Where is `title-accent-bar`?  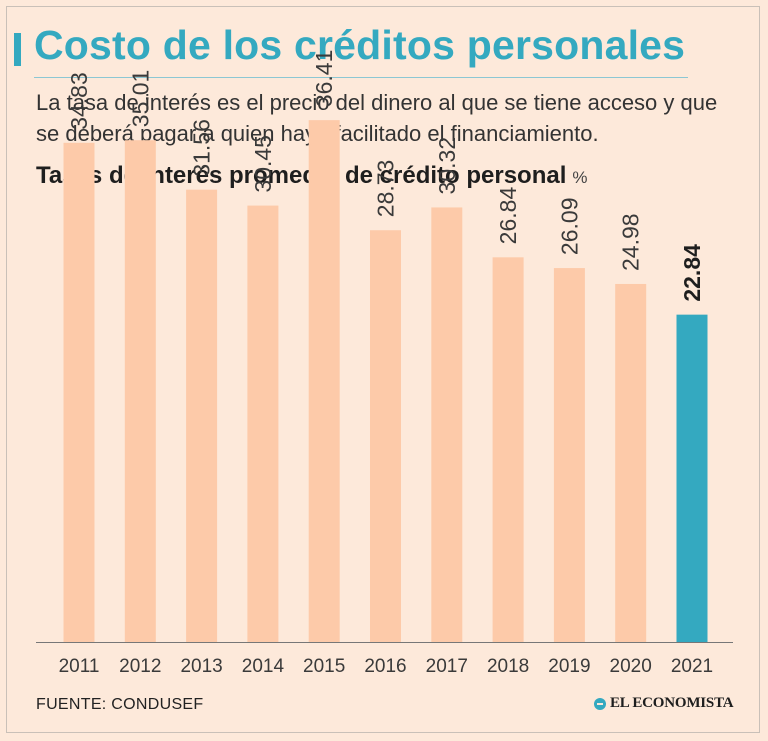
title-accent-bar is located at coordinates (17, 49).